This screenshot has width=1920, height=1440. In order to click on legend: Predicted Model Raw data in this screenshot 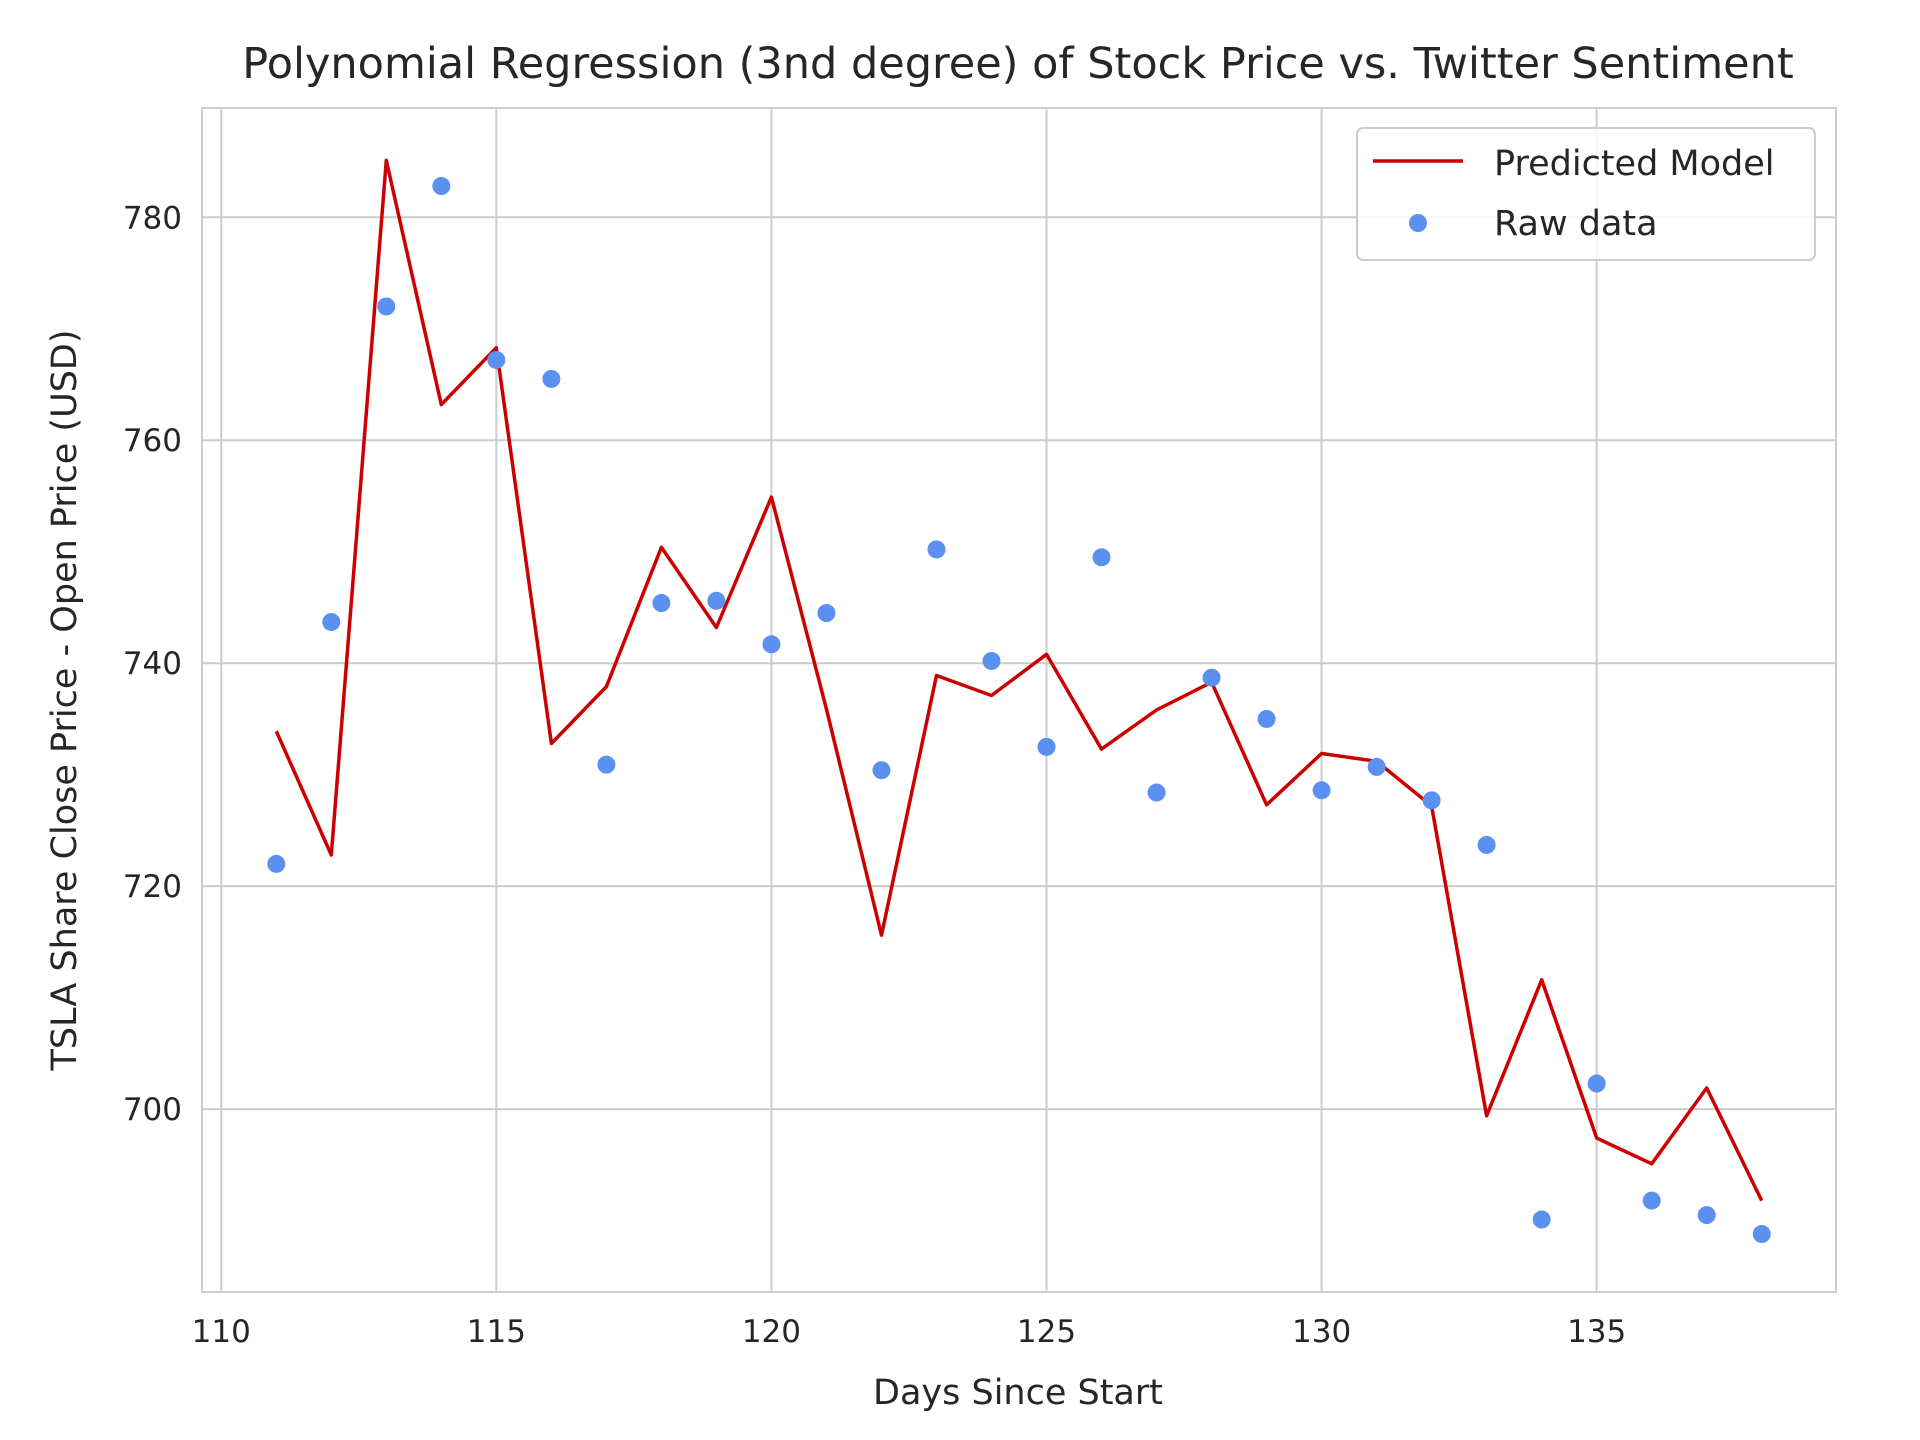, I will do `click(1586, 194)`.